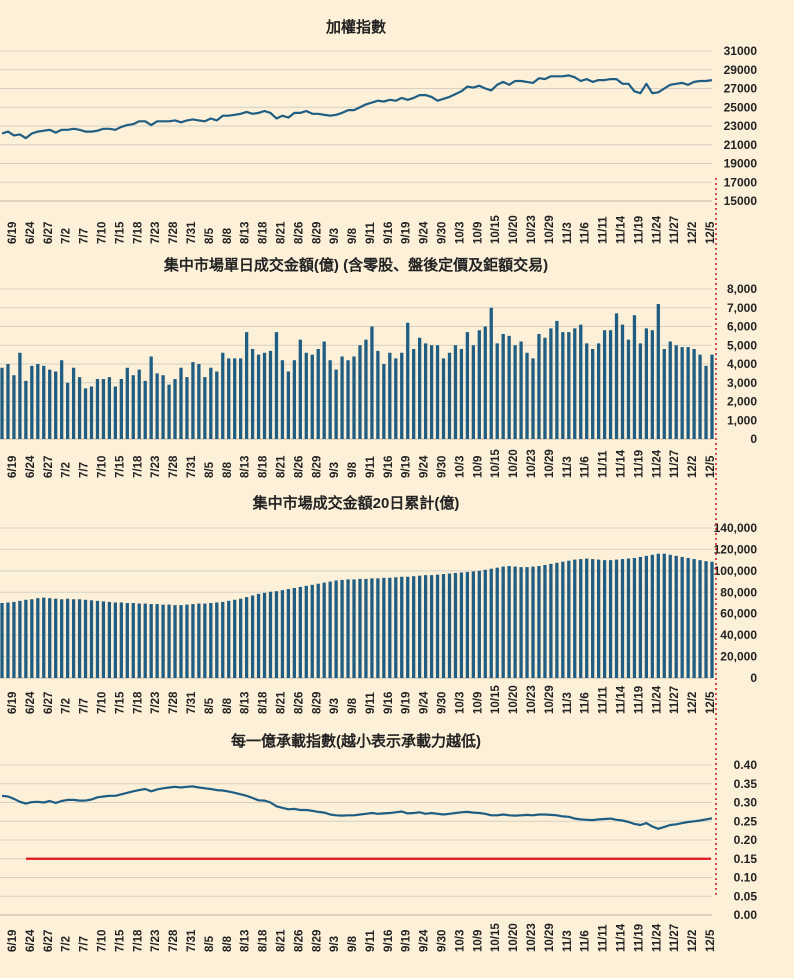 The width and height of the screenshot is (794, 978). I want to click on x-tick-label: 7/2, so click(67, 470).